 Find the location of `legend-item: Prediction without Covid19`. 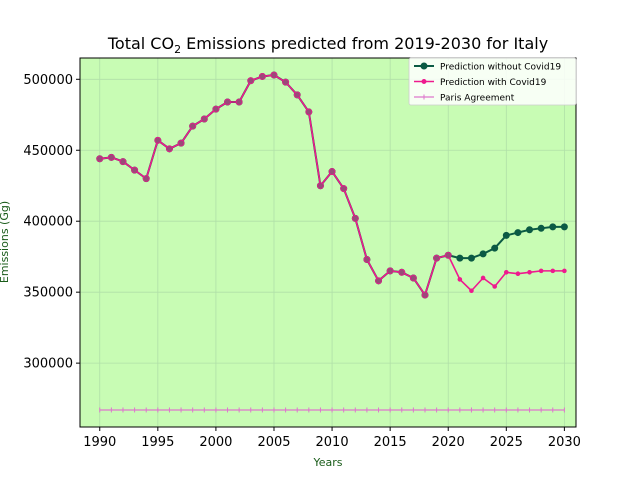

legend-item: Prediction without Covid19 is located at coordinates (487, 67).